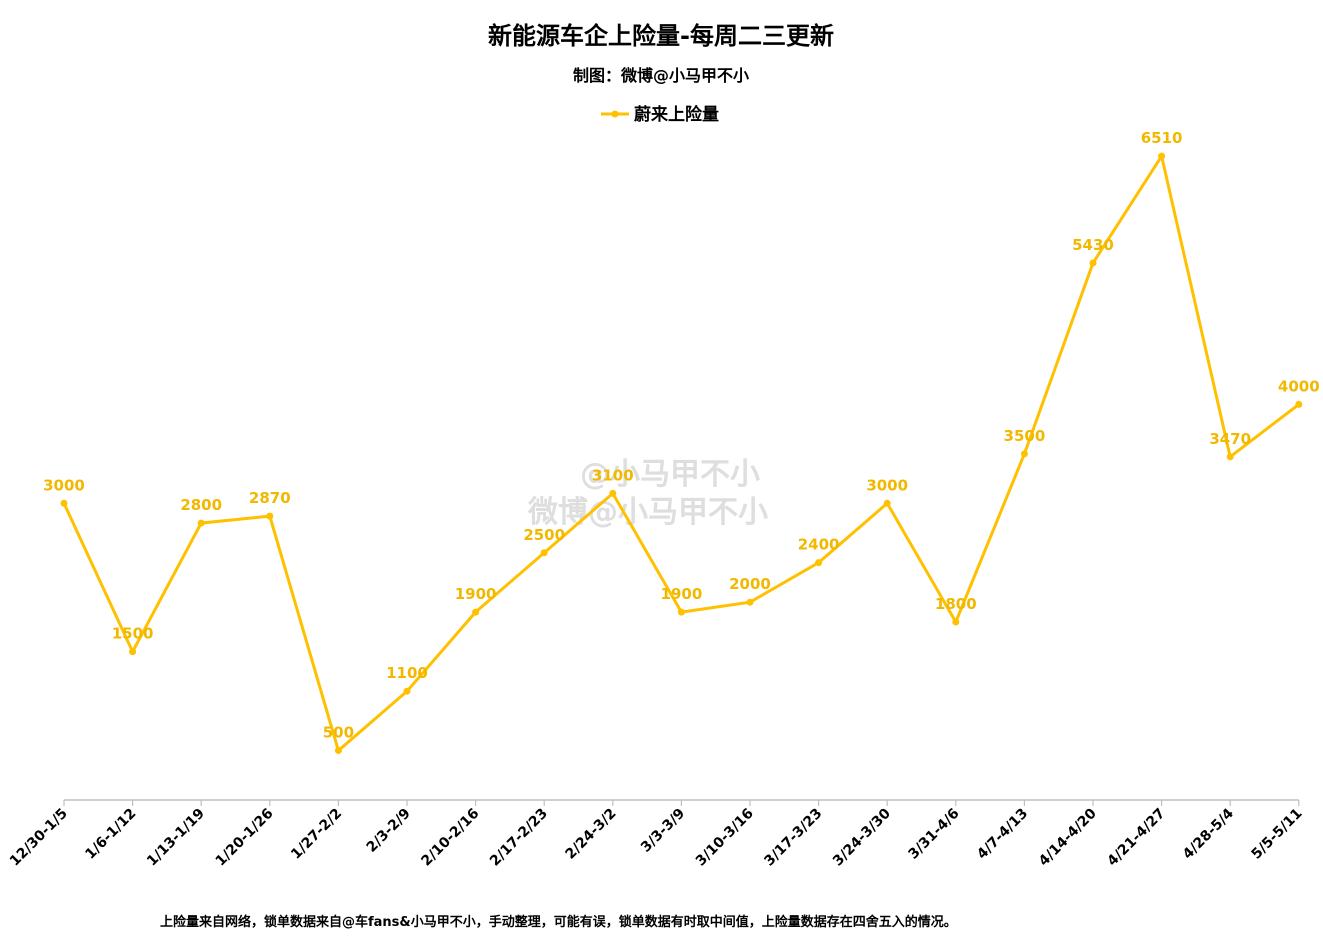  I want to click on x-tick-label: 2/3-2/9, so click(389, 831).